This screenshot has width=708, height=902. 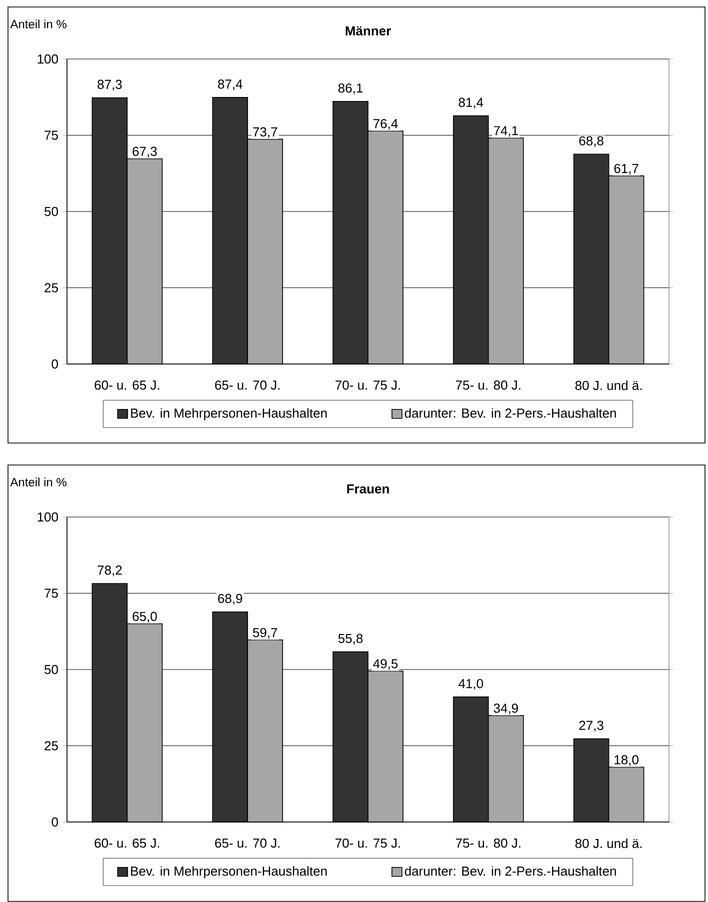 What do you see at coordinates (368, 31) in the screenshot?
I see `chart-title: Männer` at bounding box center [368, 31].